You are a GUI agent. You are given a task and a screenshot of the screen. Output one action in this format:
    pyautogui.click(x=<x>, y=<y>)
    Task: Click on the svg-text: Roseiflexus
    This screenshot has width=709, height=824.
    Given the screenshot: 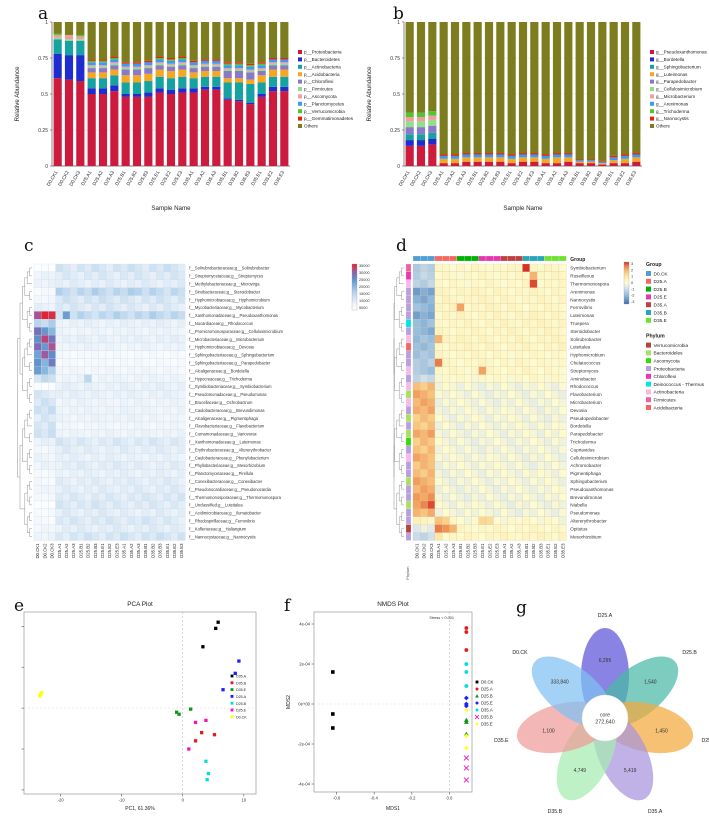 What is the action you would take?
    pyautogui.click(x=582, y=276)
    